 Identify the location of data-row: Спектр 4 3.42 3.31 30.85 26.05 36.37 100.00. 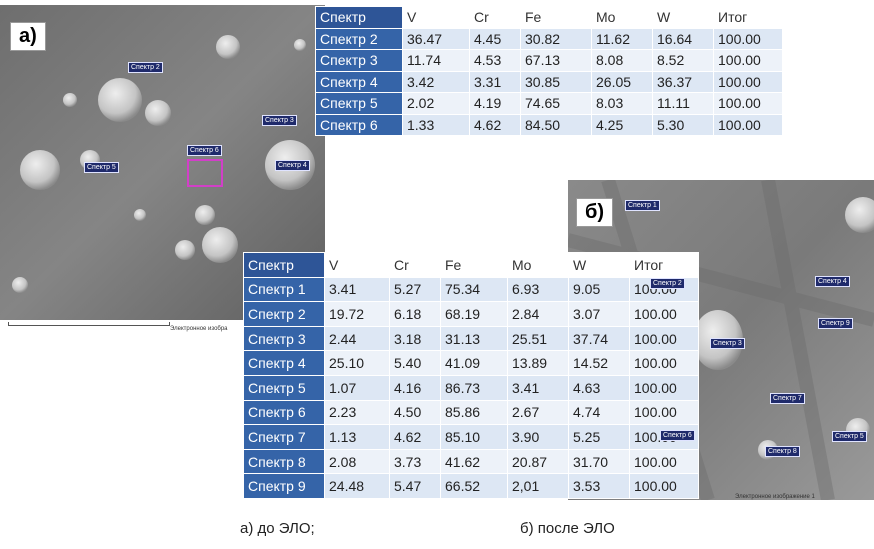
(549, 81).